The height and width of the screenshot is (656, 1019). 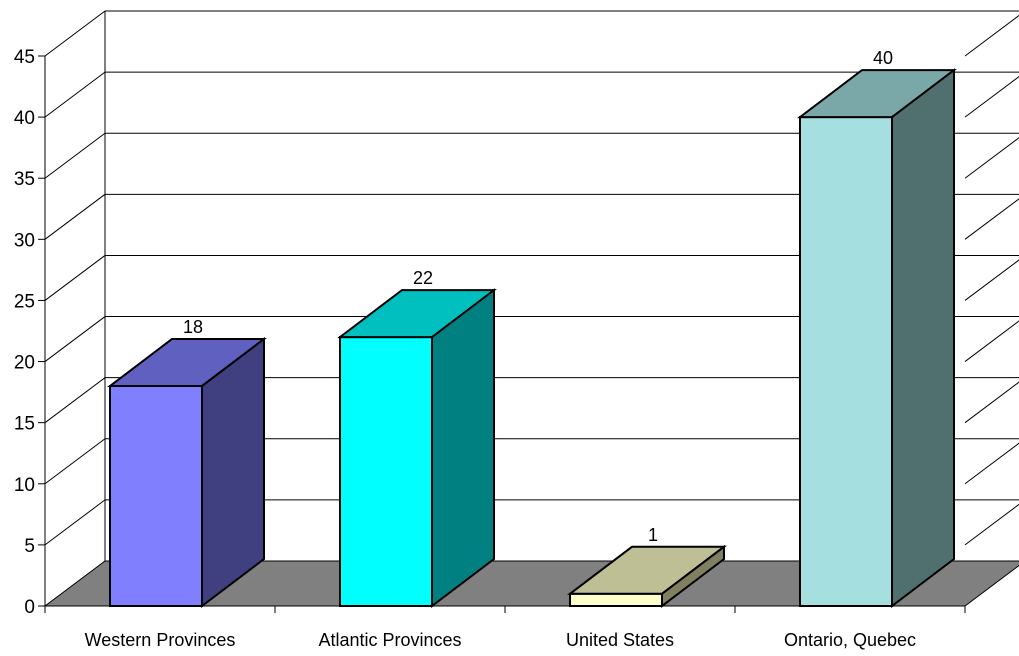 What do you see at coordinates (24, 240) in the screenshot?
I see `y-tick-label: 30` at bounding box center [24, 240].